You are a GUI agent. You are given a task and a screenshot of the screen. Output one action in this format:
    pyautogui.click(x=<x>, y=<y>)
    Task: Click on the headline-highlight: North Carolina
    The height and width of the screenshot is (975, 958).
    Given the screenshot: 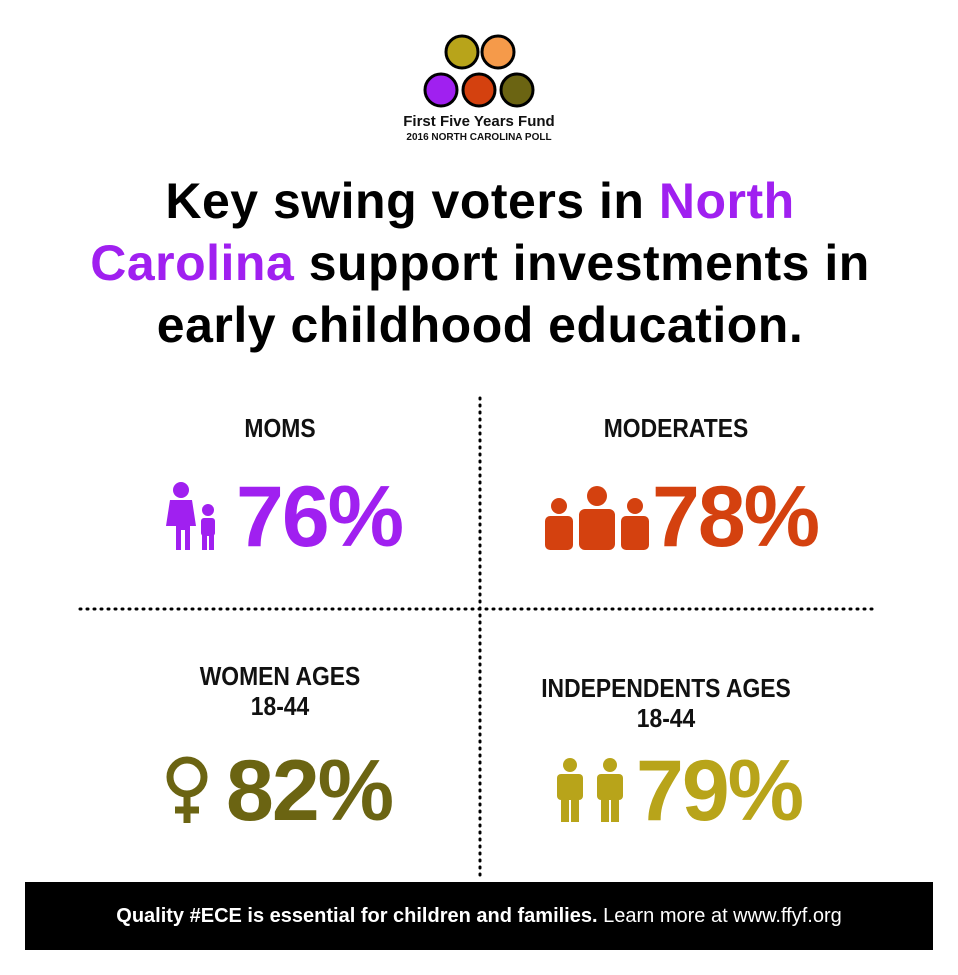 What is the action you would take?
    pyautogui.click(x=442, y=232)
    